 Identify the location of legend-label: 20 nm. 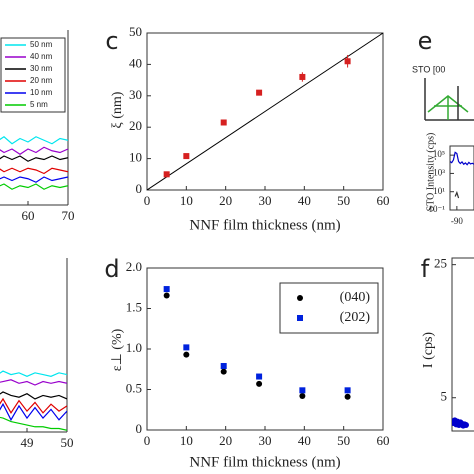
(41, 80).